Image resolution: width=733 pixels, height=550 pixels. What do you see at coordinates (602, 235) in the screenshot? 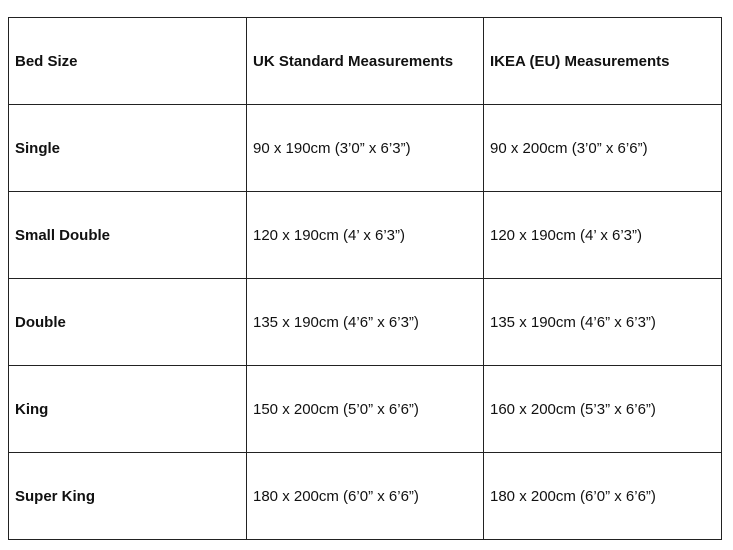
I see `ikea-measurement-cell: 120 x 190cm (4’ x 6’3”)` at bounding box center [602, 235].